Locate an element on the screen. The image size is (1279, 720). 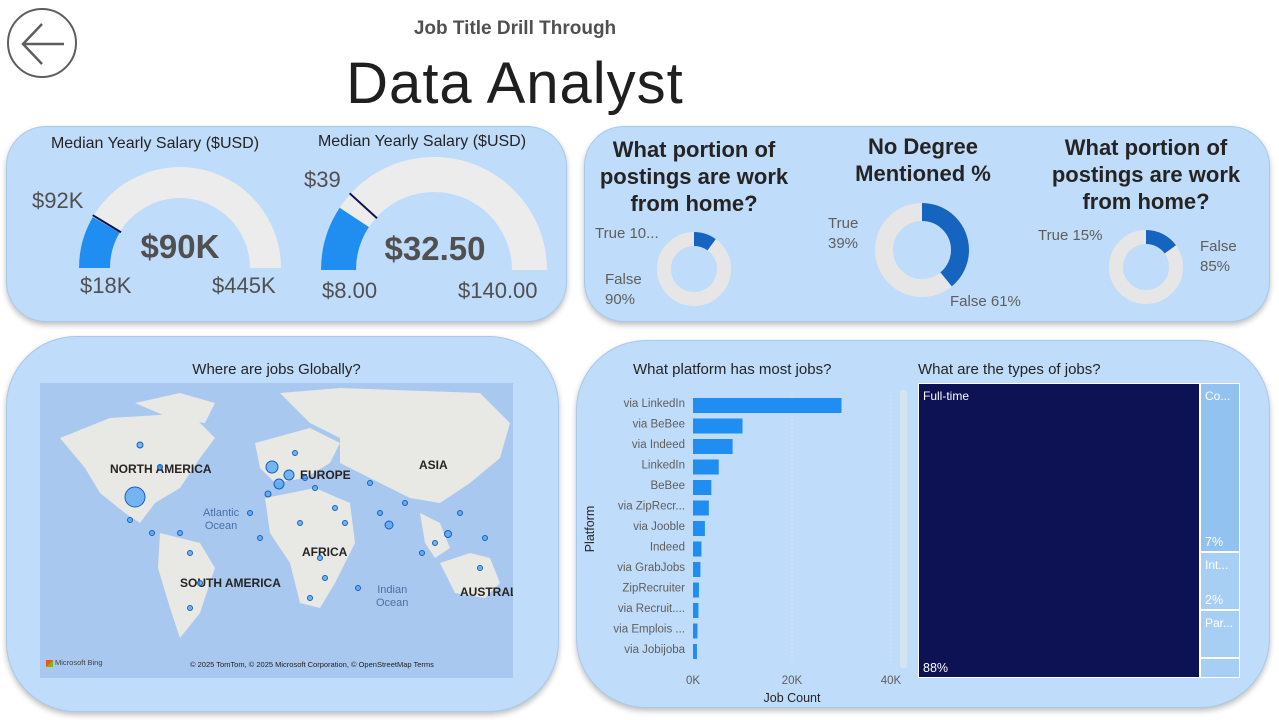
gauge-1-min-label: $18K is located at coordinates (106, 285).